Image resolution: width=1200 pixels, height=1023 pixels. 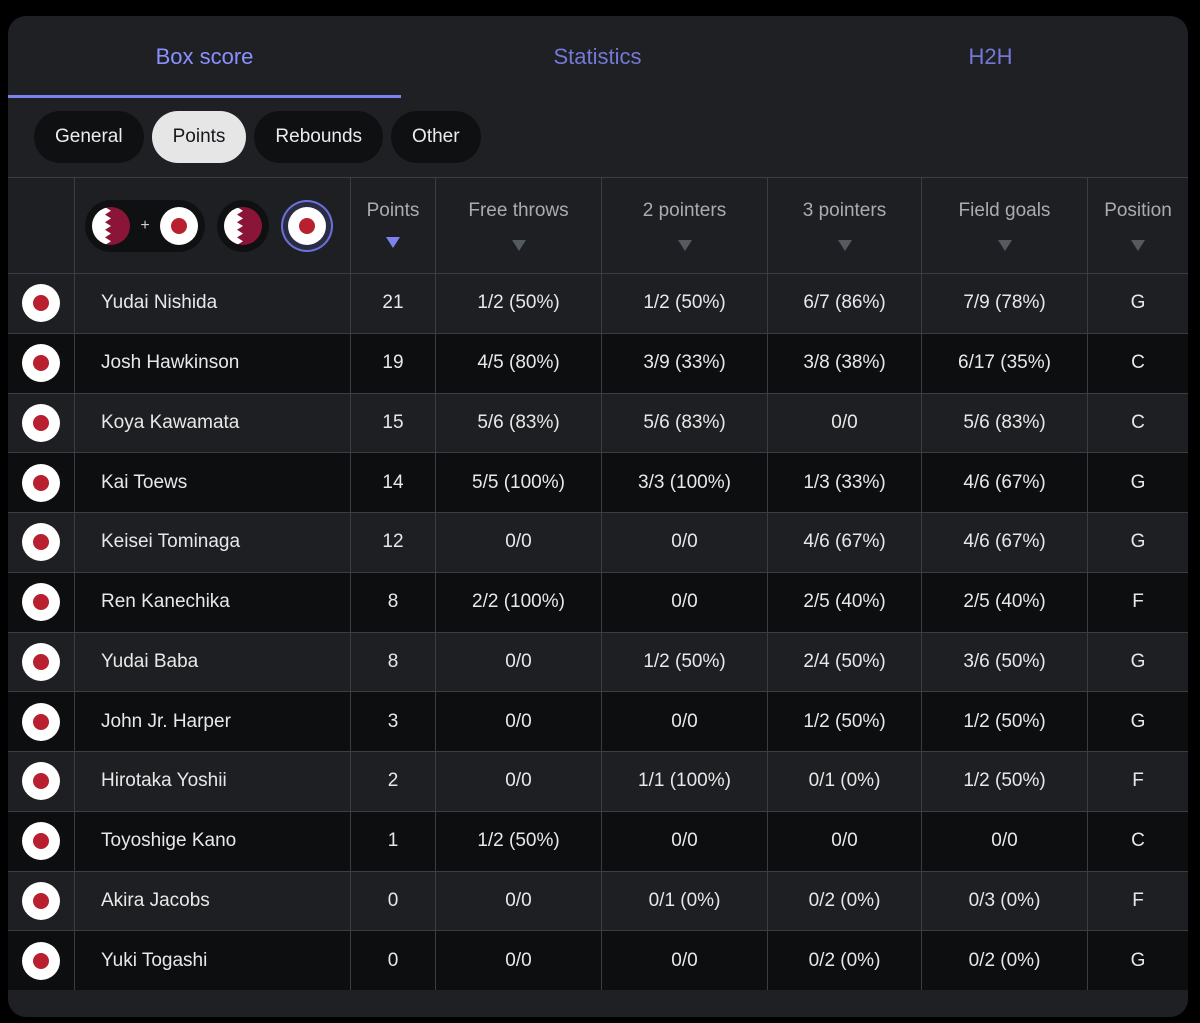 I want to click on points-value: 14, so click(x=393, y=482).